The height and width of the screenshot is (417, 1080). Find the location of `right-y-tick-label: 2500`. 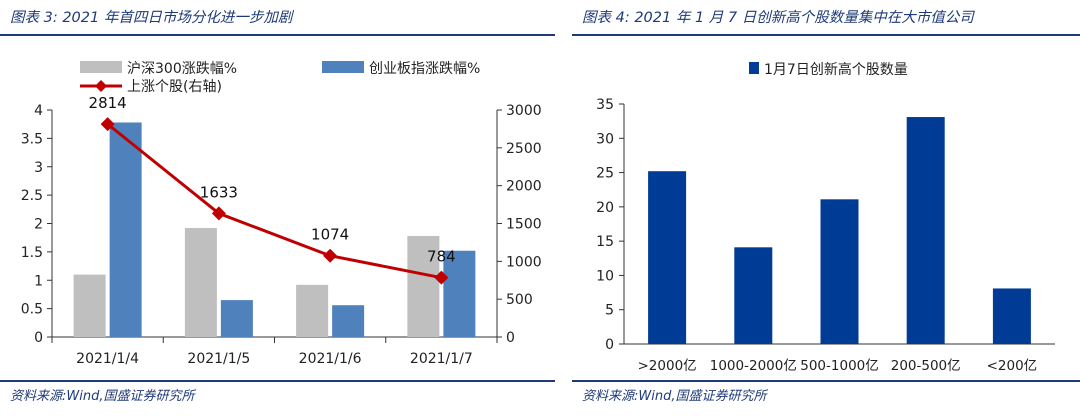

right-y-tick-label: 2500 is located at coordinates (524, 149).